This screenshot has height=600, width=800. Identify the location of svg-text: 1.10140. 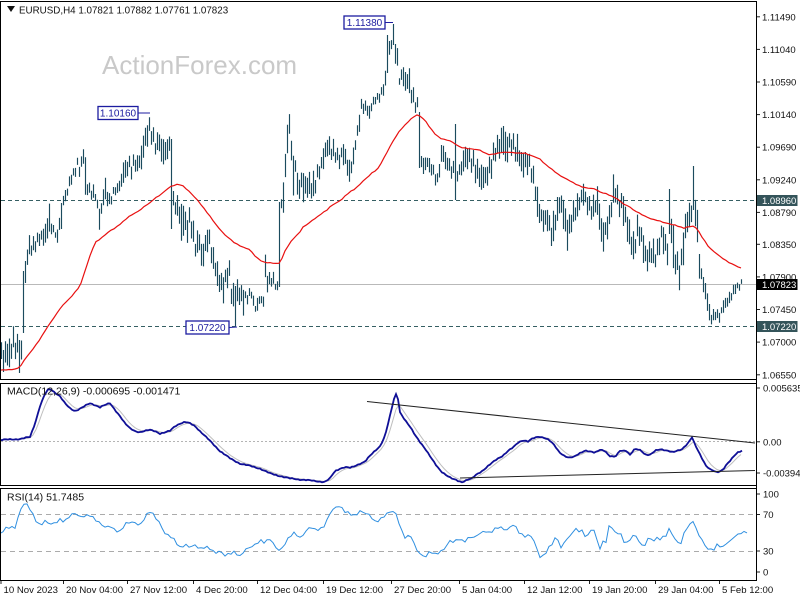
(779, 115).